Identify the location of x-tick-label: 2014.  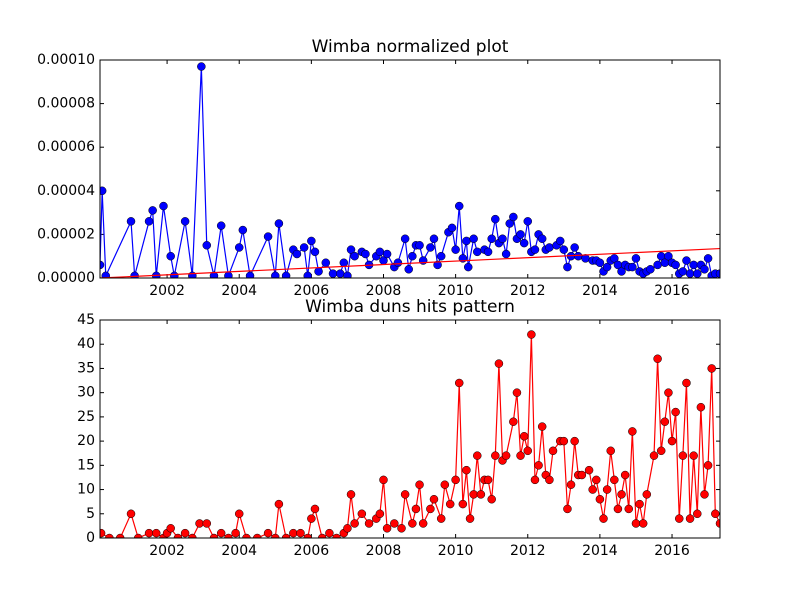
(600, 551).